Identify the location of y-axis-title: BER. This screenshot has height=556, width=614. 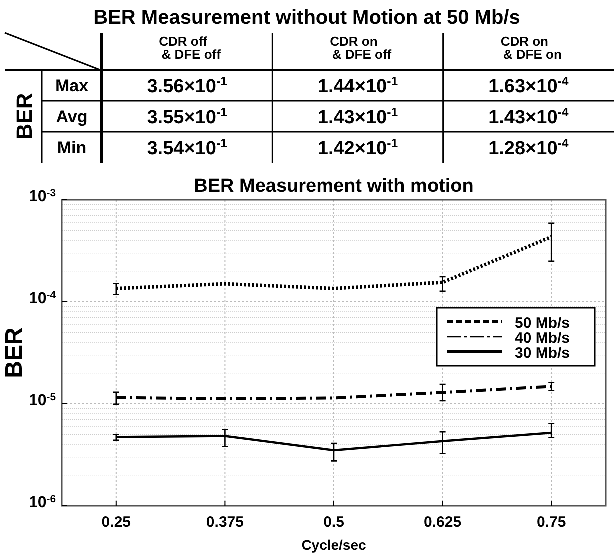
(14, 353).